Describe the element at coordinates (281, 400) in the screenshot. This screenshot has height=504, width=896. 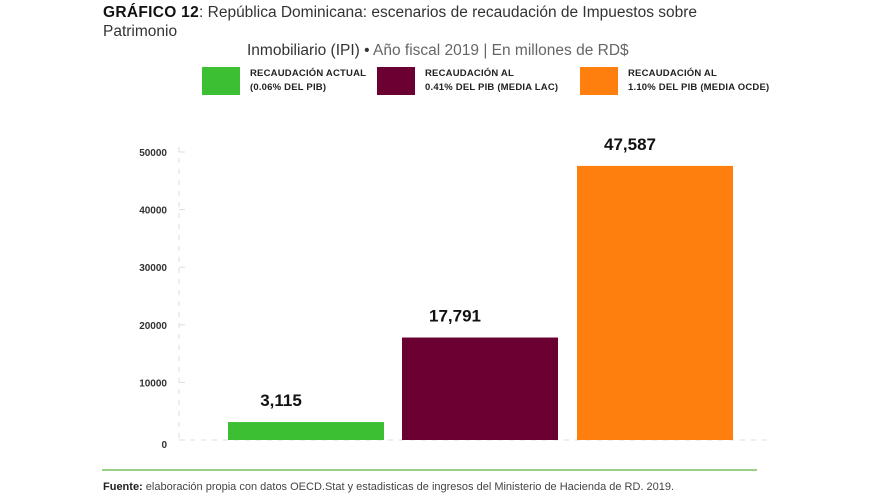
I see `data-label: 3,115` at that location.